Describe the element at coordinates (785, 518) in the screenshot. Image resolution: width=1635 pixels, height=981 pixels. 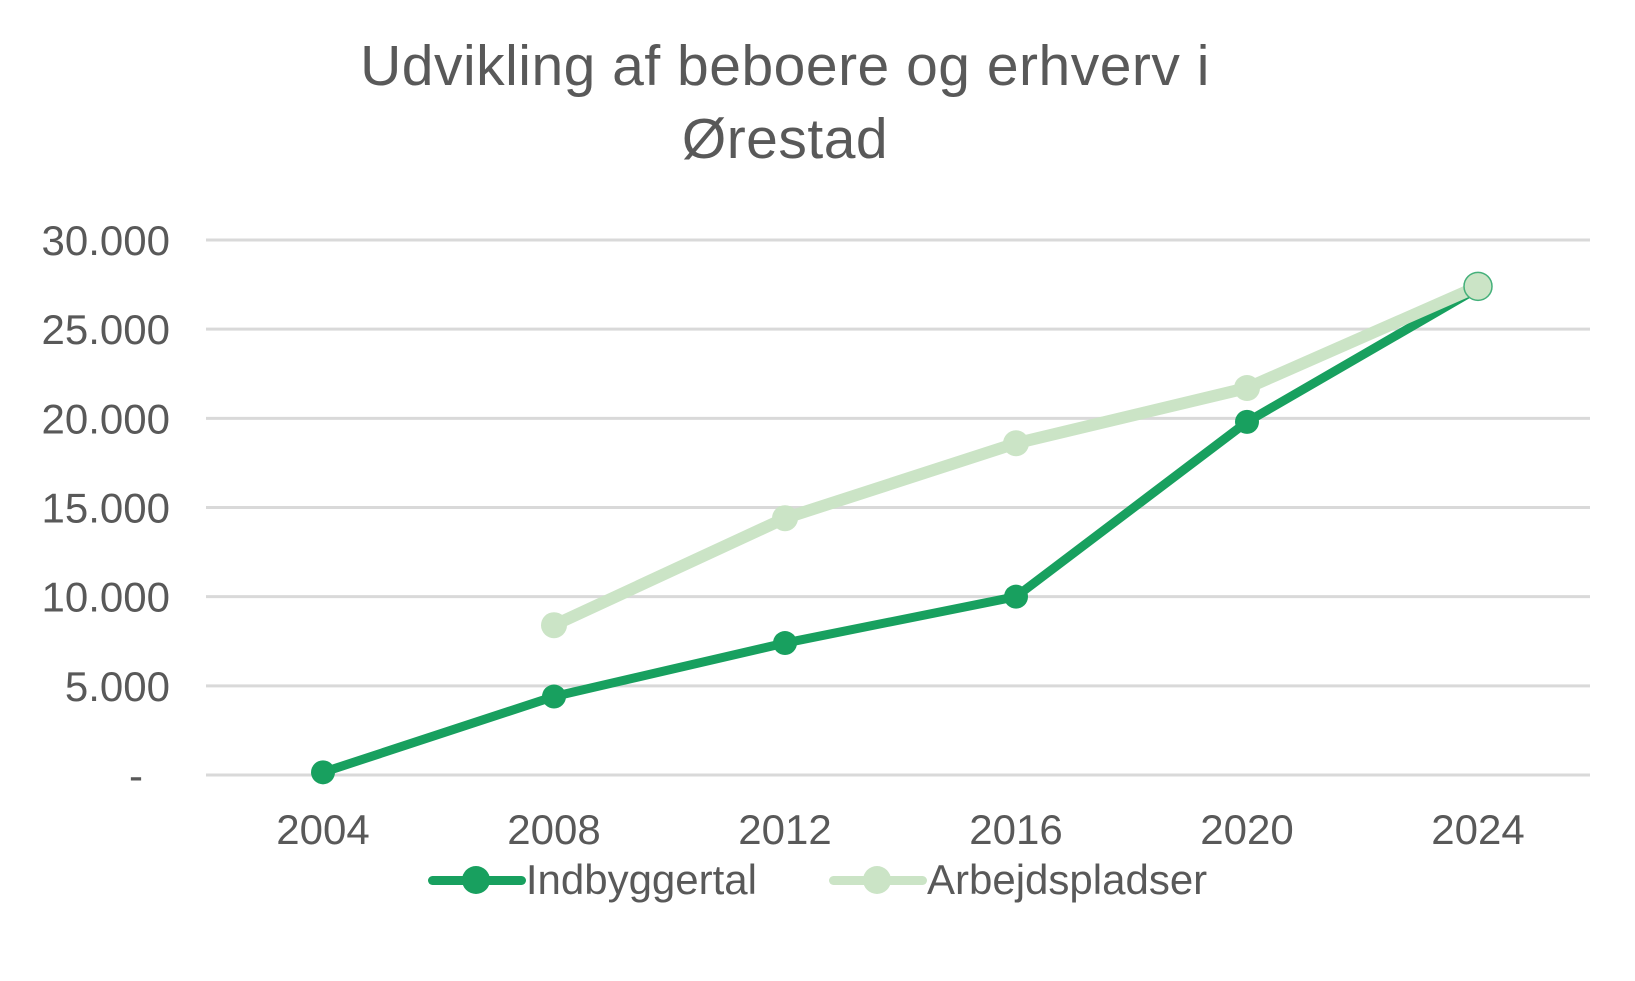
I see `data-point-arbejdspladser-2012` at that location.